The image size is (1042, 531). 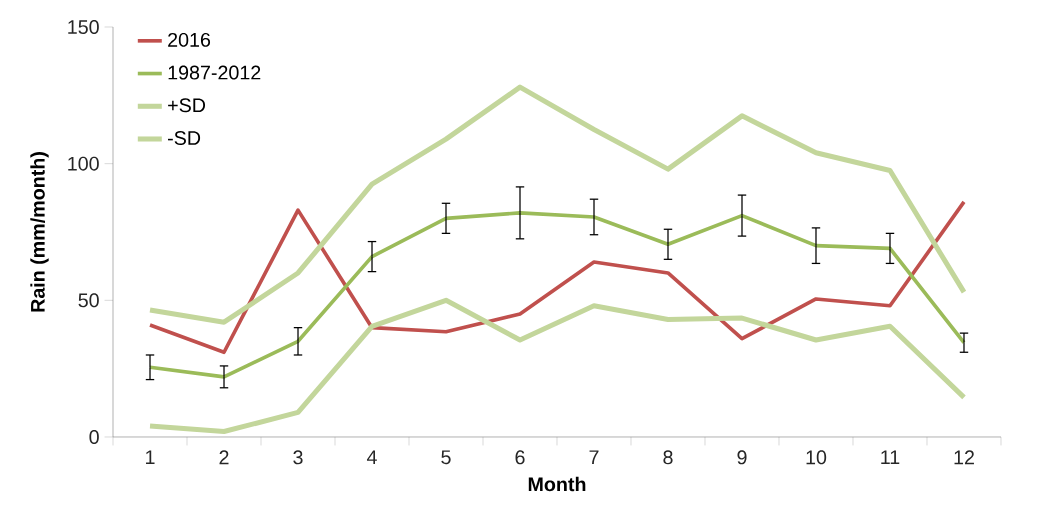 I want to click on y-tick-label: 100, so click(x=83, y=163).